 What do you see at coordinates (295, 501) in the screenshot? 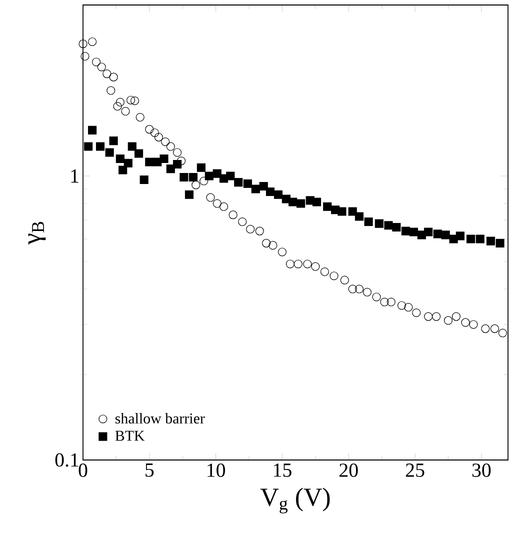
I see `x-axis-title: V$_{g}$ (V)` at bounding box center [295, 501].